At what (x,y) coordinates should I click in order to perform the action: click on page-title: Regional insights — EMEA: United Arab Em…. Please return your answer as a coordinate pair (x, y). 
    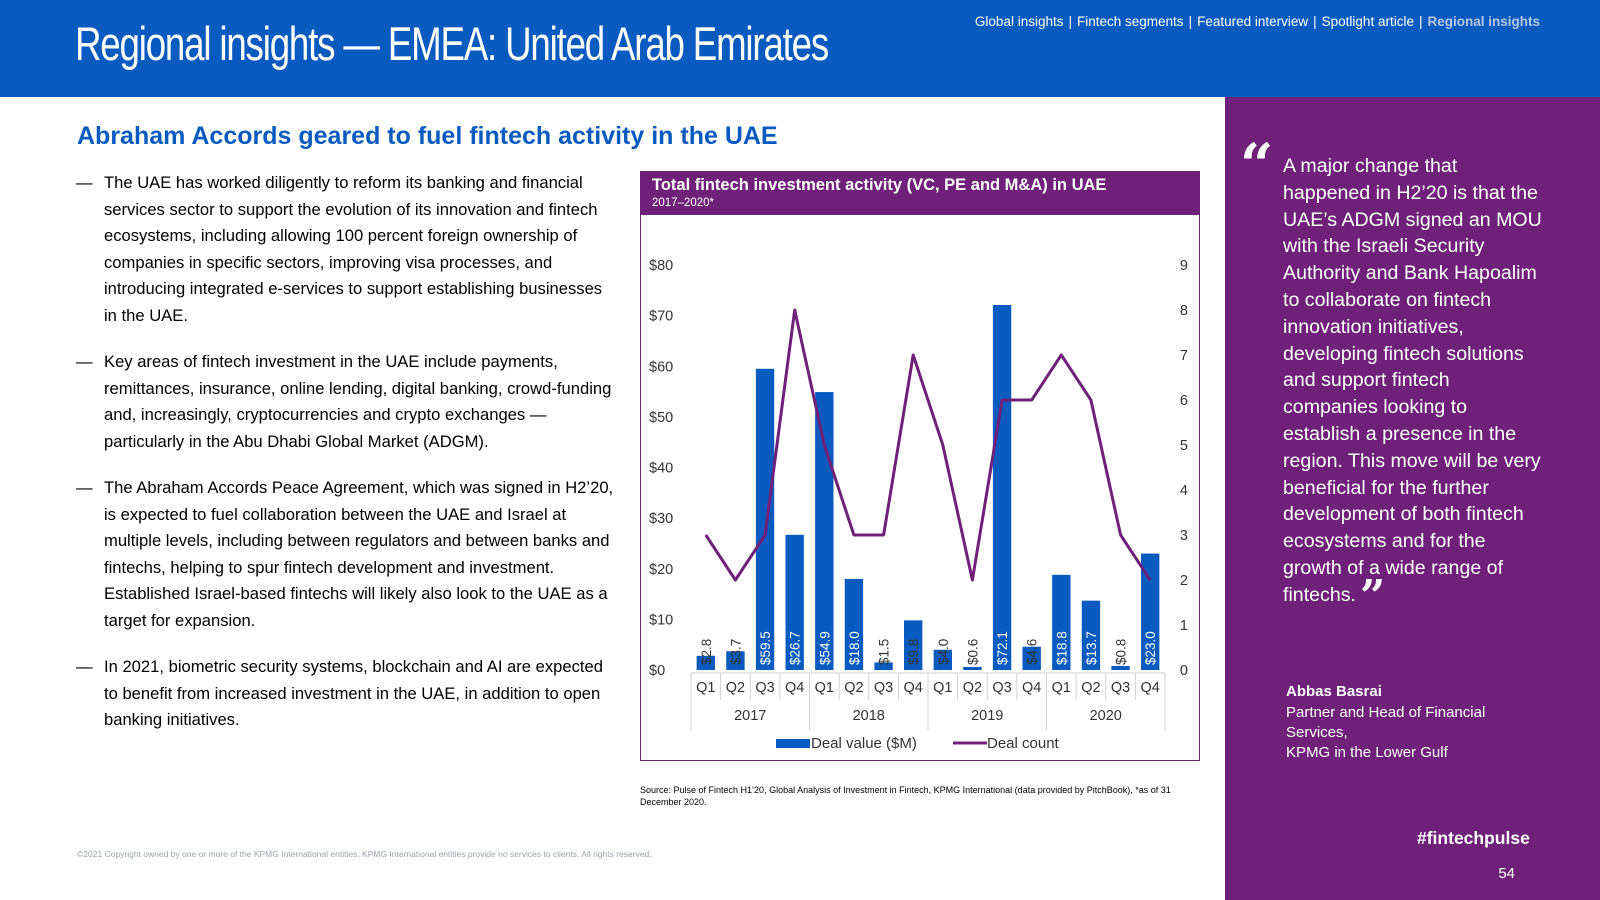
    Looking at the image, I should click on (452, 43).